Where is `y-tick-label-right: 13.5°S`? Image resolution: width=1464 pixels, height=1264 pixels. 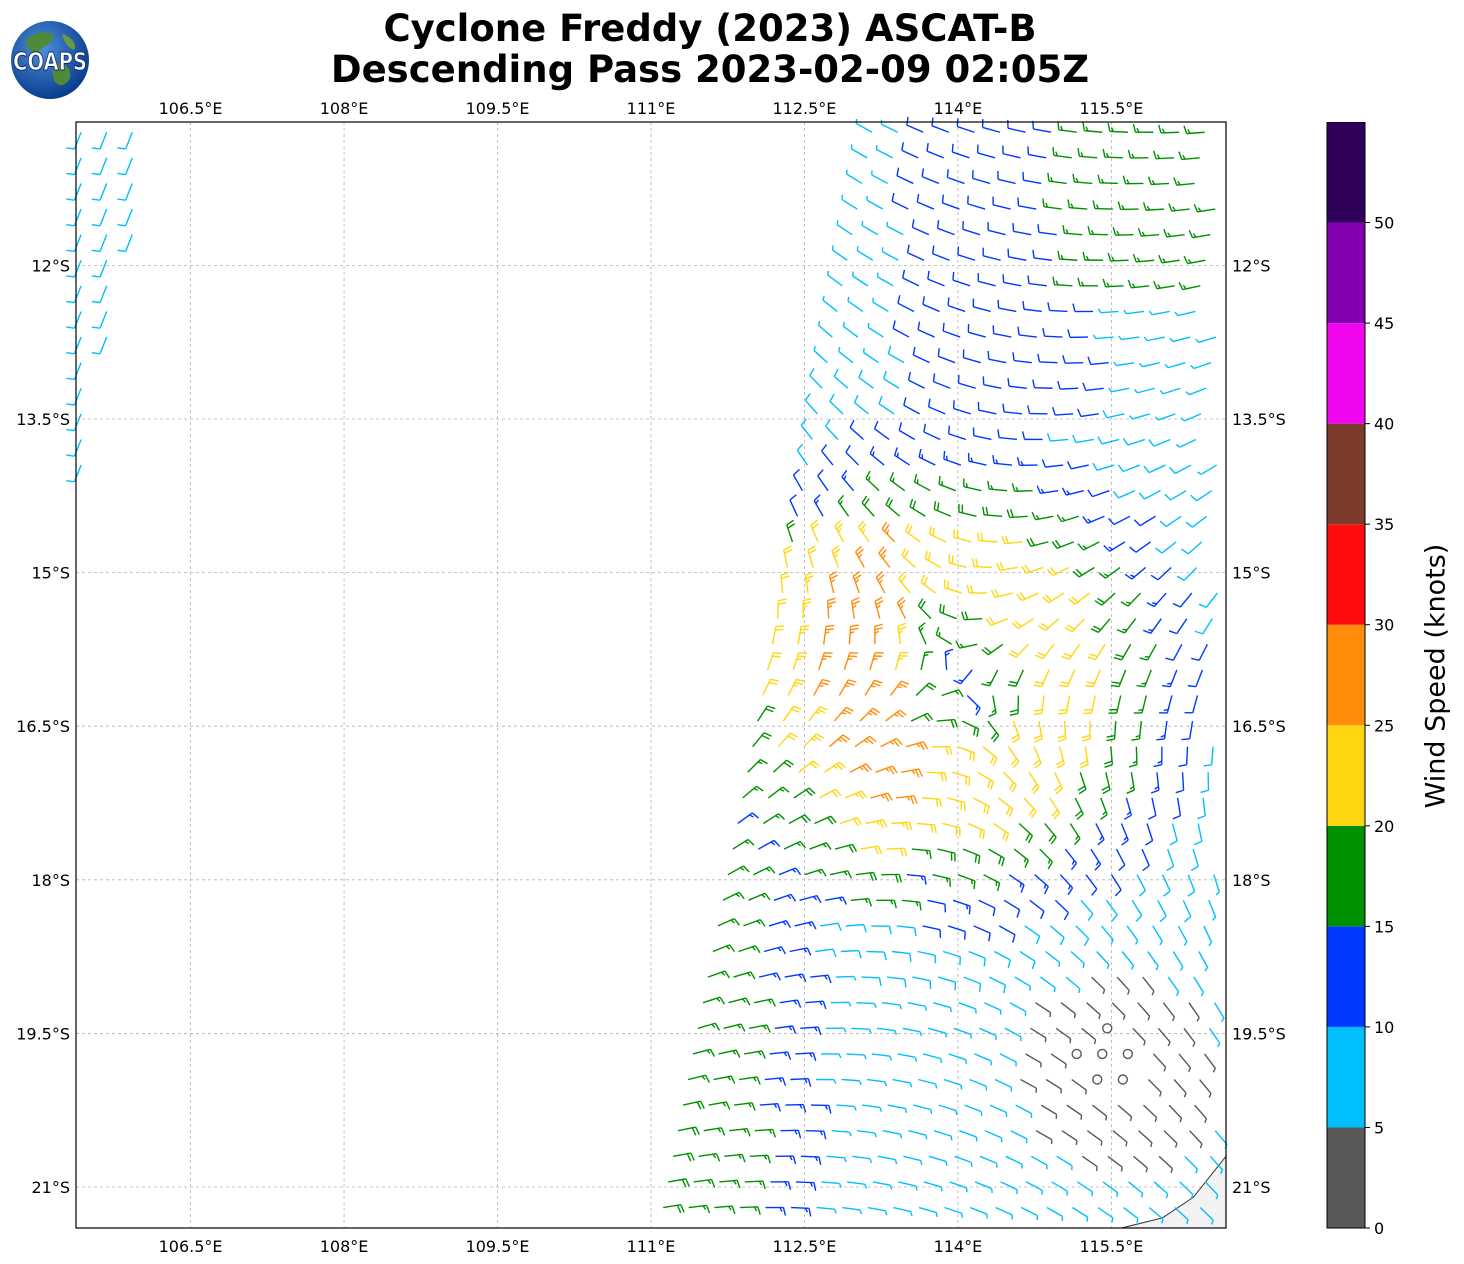
y-tick-label-right: 13.5°S is located at coordinates (1259, 419).